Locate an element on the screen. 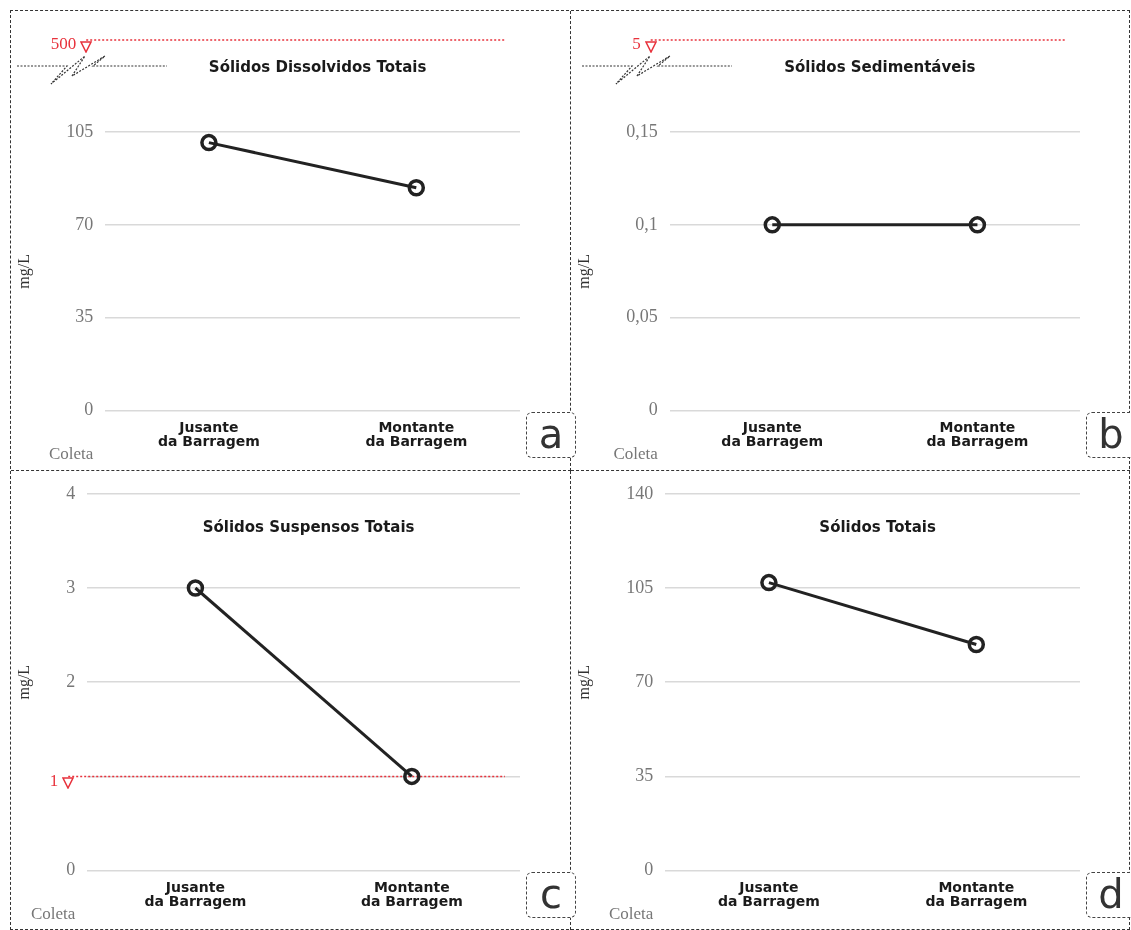  y-tick-label: 0,15 is located at coordinates (642, 130).